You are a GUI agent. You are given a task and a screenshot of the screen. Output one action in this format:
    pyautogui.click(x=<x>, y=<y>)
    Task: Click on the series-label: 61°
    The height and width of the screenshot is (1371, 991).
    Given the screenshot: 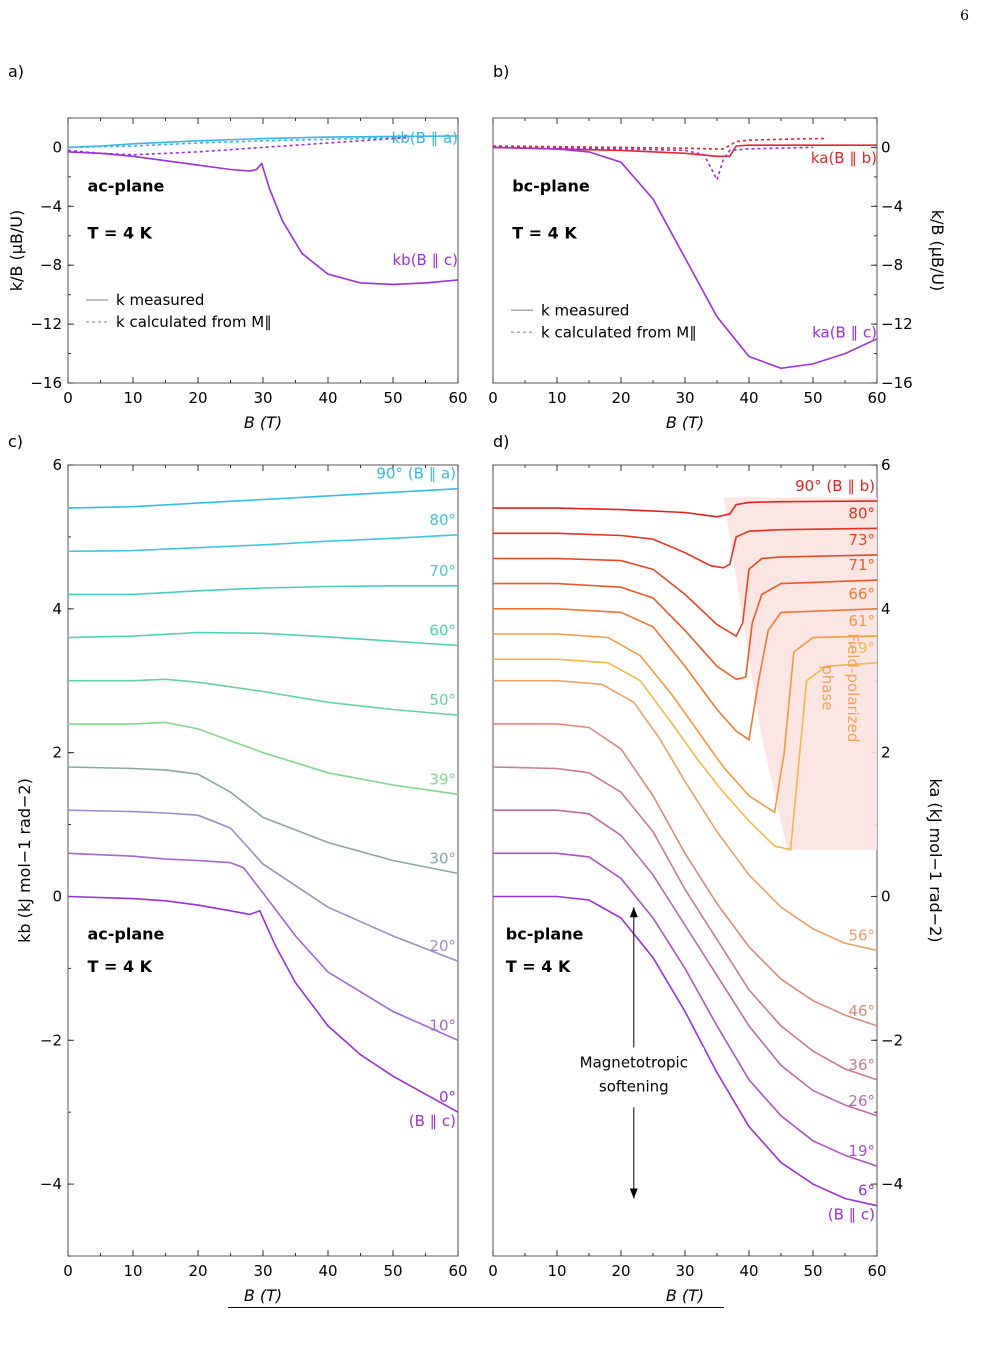 What is the action you would take?
    pyautogui.click(x=861, y=621)
    